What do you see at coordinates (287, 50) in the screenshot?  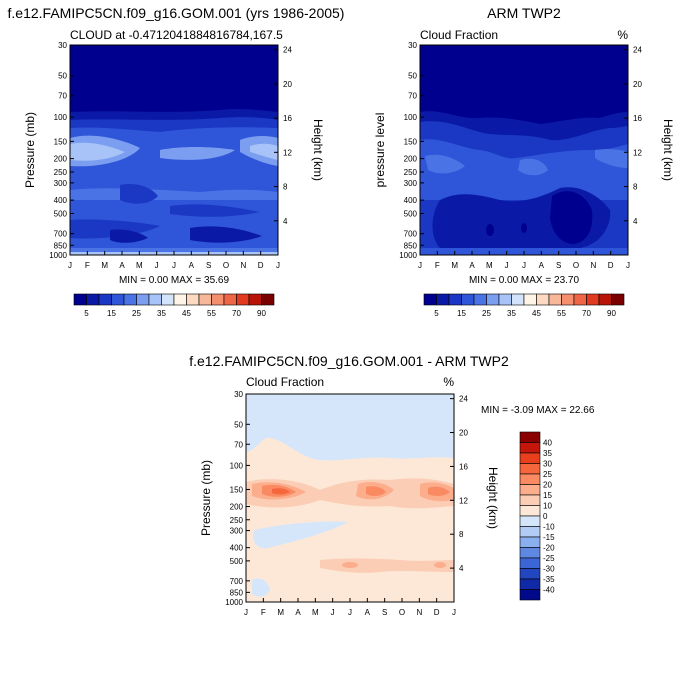 I see `height-tick-label: 24` at bounding box center [287, 50].